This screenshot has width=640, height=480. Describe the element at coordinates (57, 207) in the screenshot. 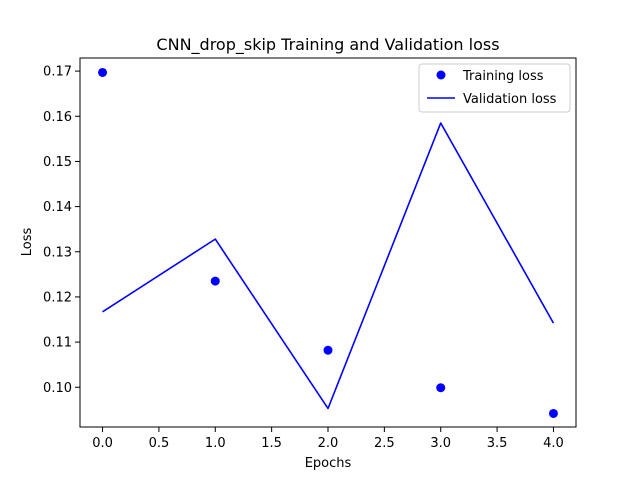

I see `y-tick-label: 0.14` at that location.